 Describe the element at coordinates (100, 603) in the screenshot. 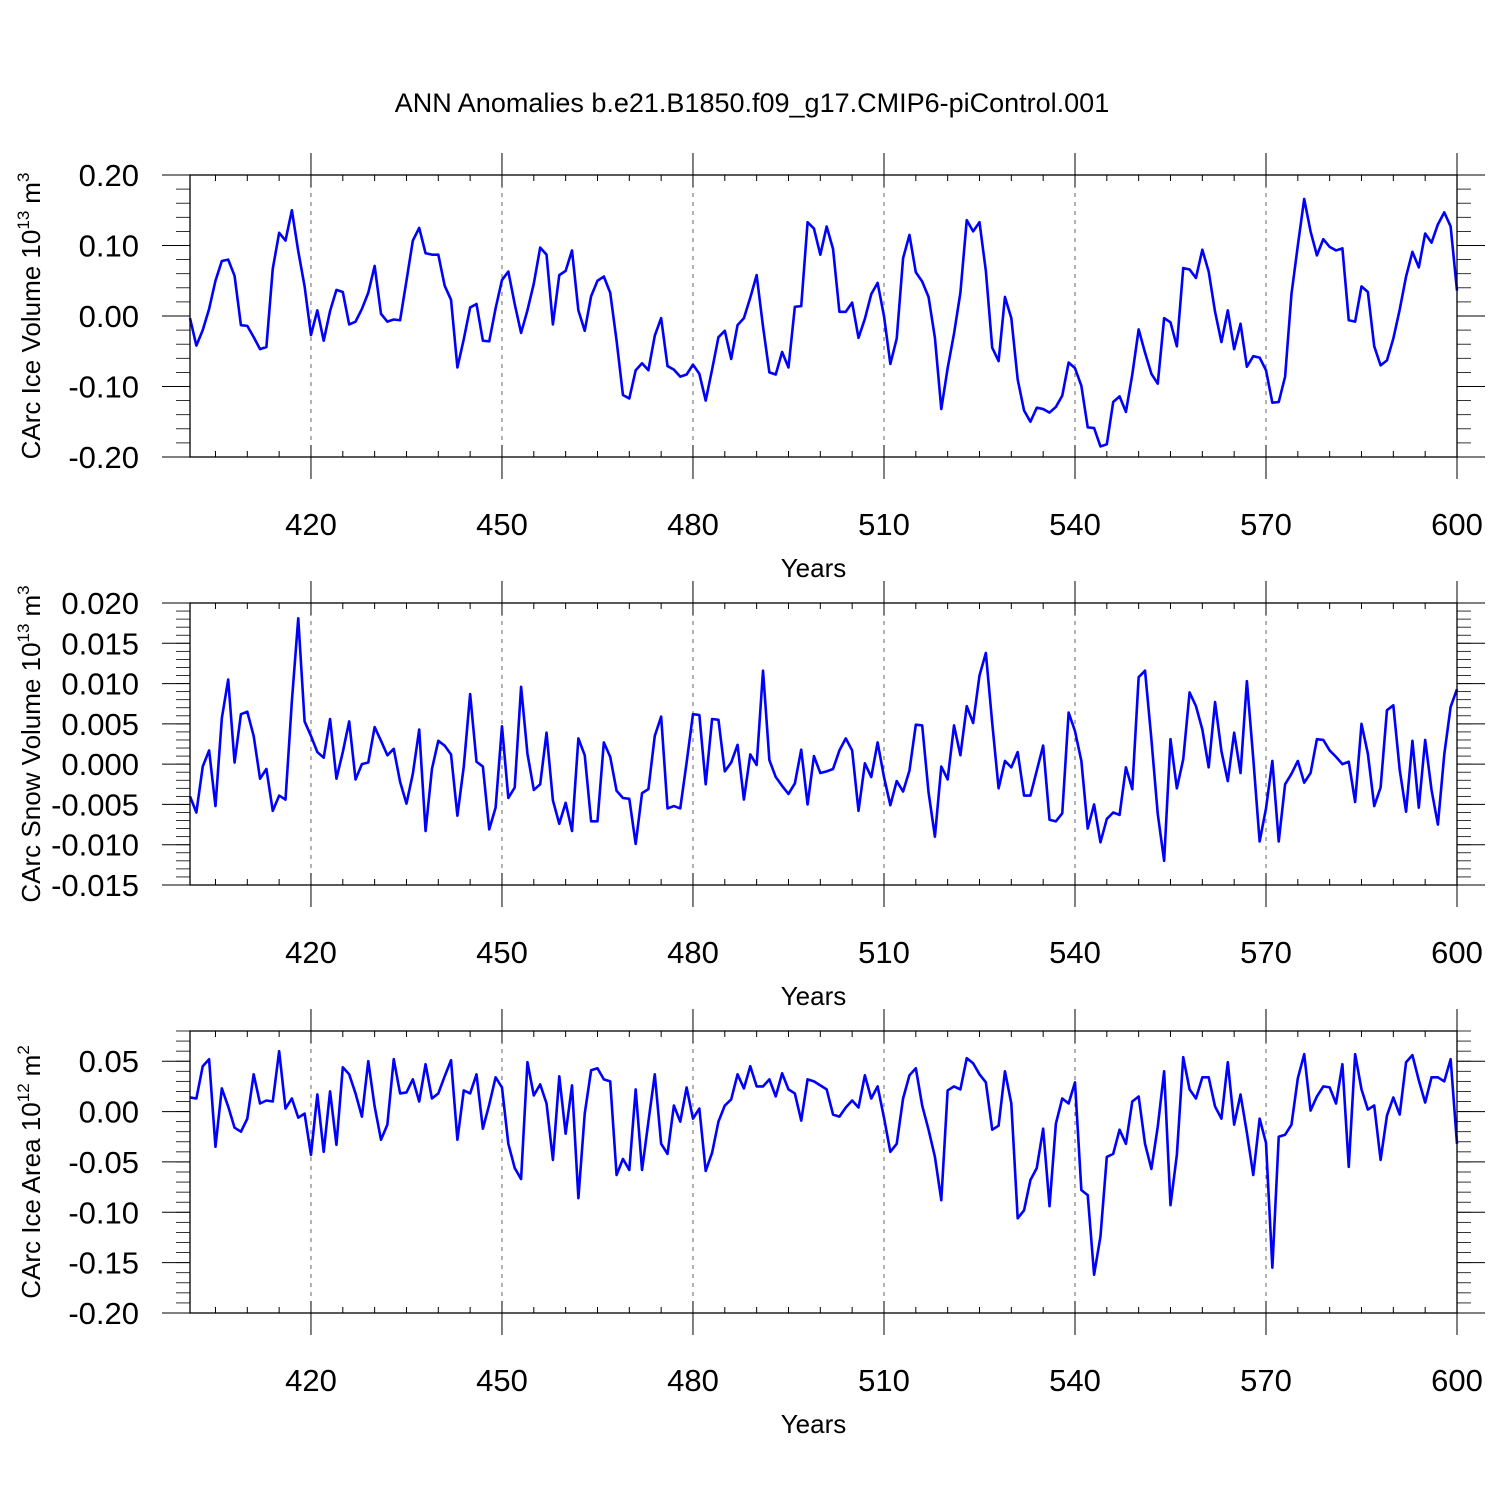

I see `y-tick-label: 0.020` at that location.